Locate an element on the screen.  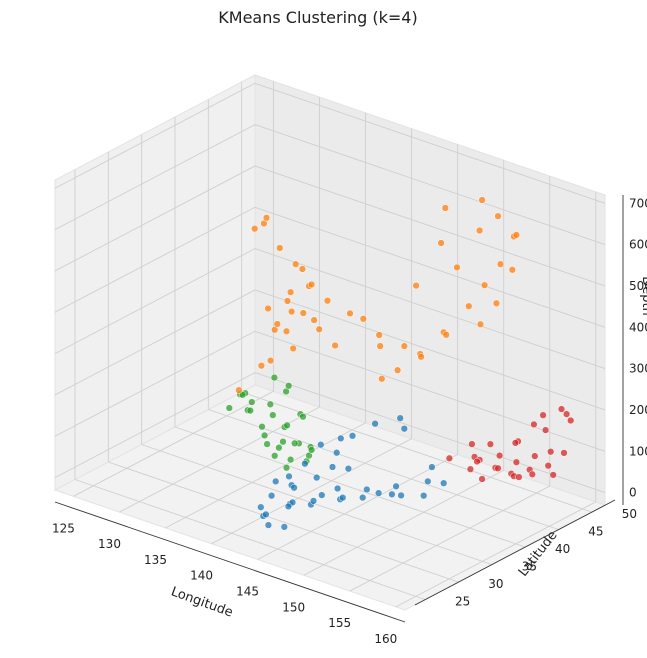
y-tick-label: 45 is located at coordinates (595, 532).